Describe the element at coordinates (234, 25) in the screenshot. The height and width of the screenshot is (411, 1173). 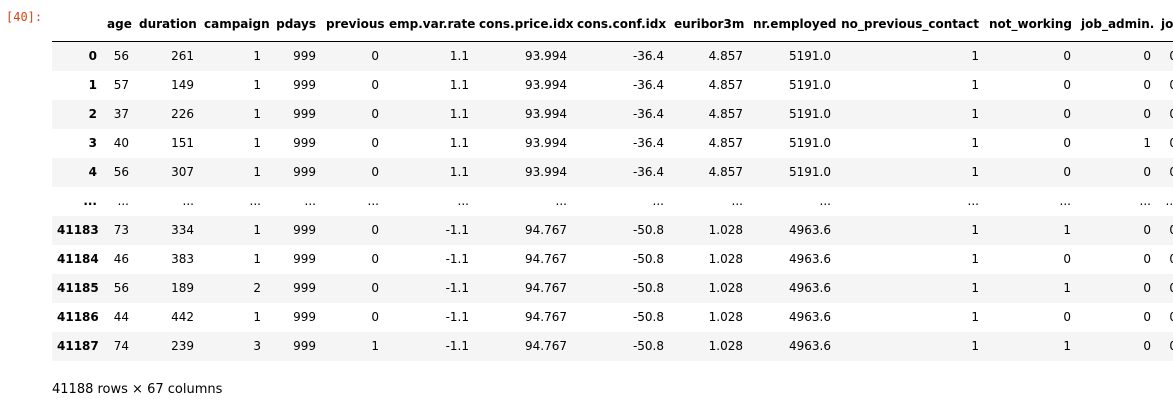
I see `column-header: campaign` at that location.